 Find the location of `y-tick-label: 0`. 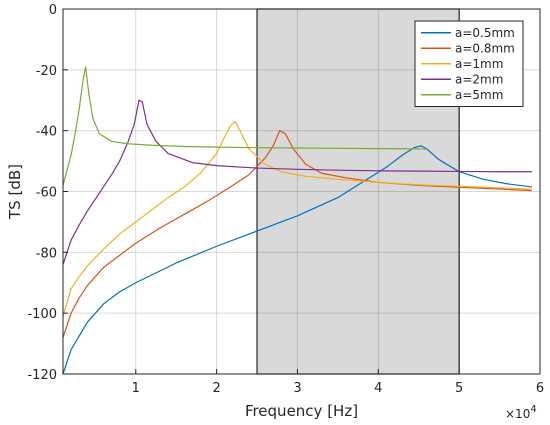

y-tick-label: 0 is located at coordinates (53, 10).